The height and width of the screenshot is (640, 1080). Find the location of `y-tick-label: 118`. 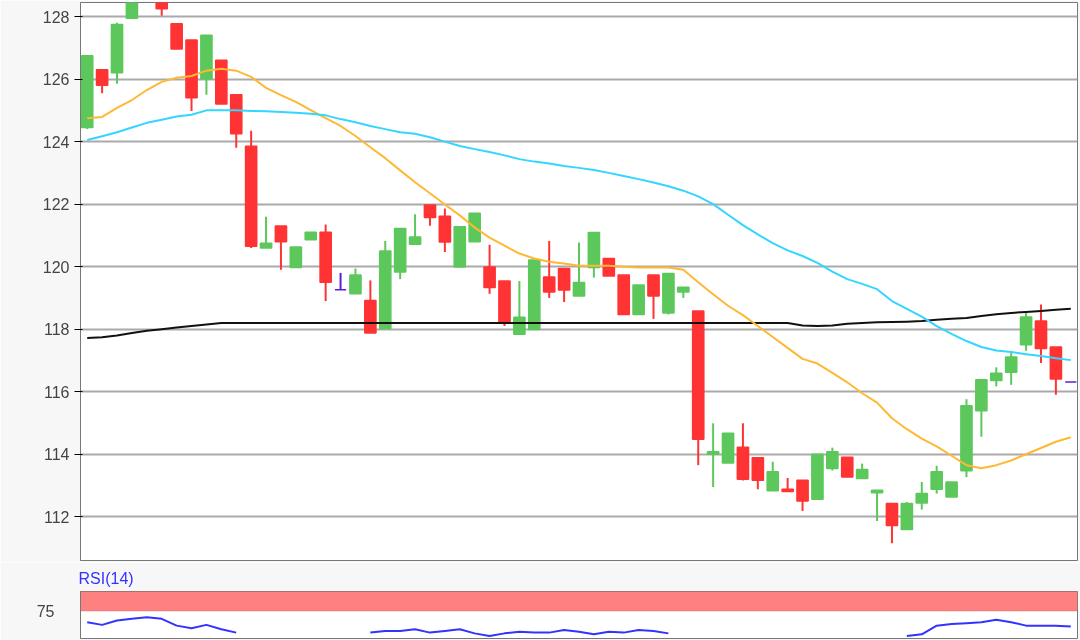

y-tick-label: 118 is located at coordinates (56, 330).